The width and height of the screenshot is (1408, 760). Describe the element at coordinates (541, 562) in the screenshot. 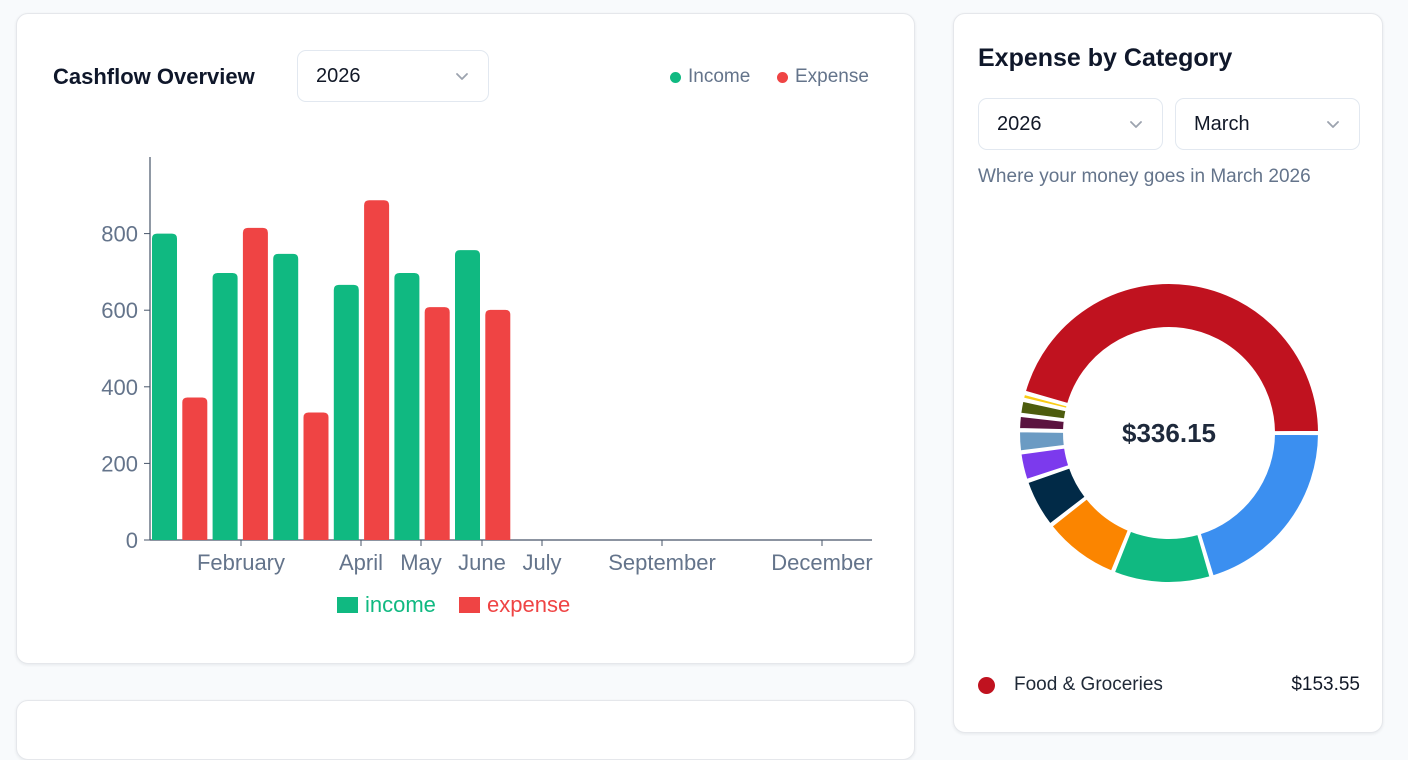

I see `x-tick-label: July` at that location.